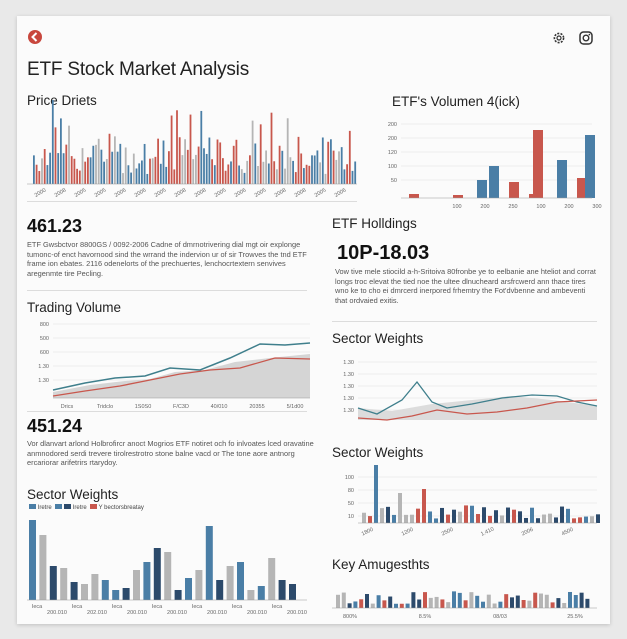 Image resolution: width=627 pixels, height=639 pixels. I want to click on holdings-value: 10P-18.03, so click(383, 253).